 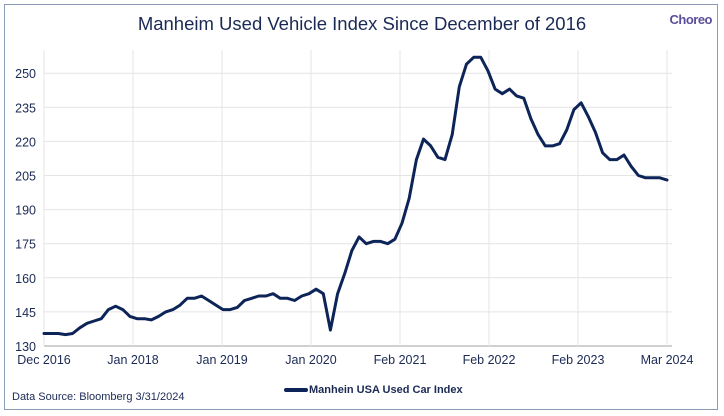 I want to click on x-tick-label: Feb 2021, so click(x=400, y=360).